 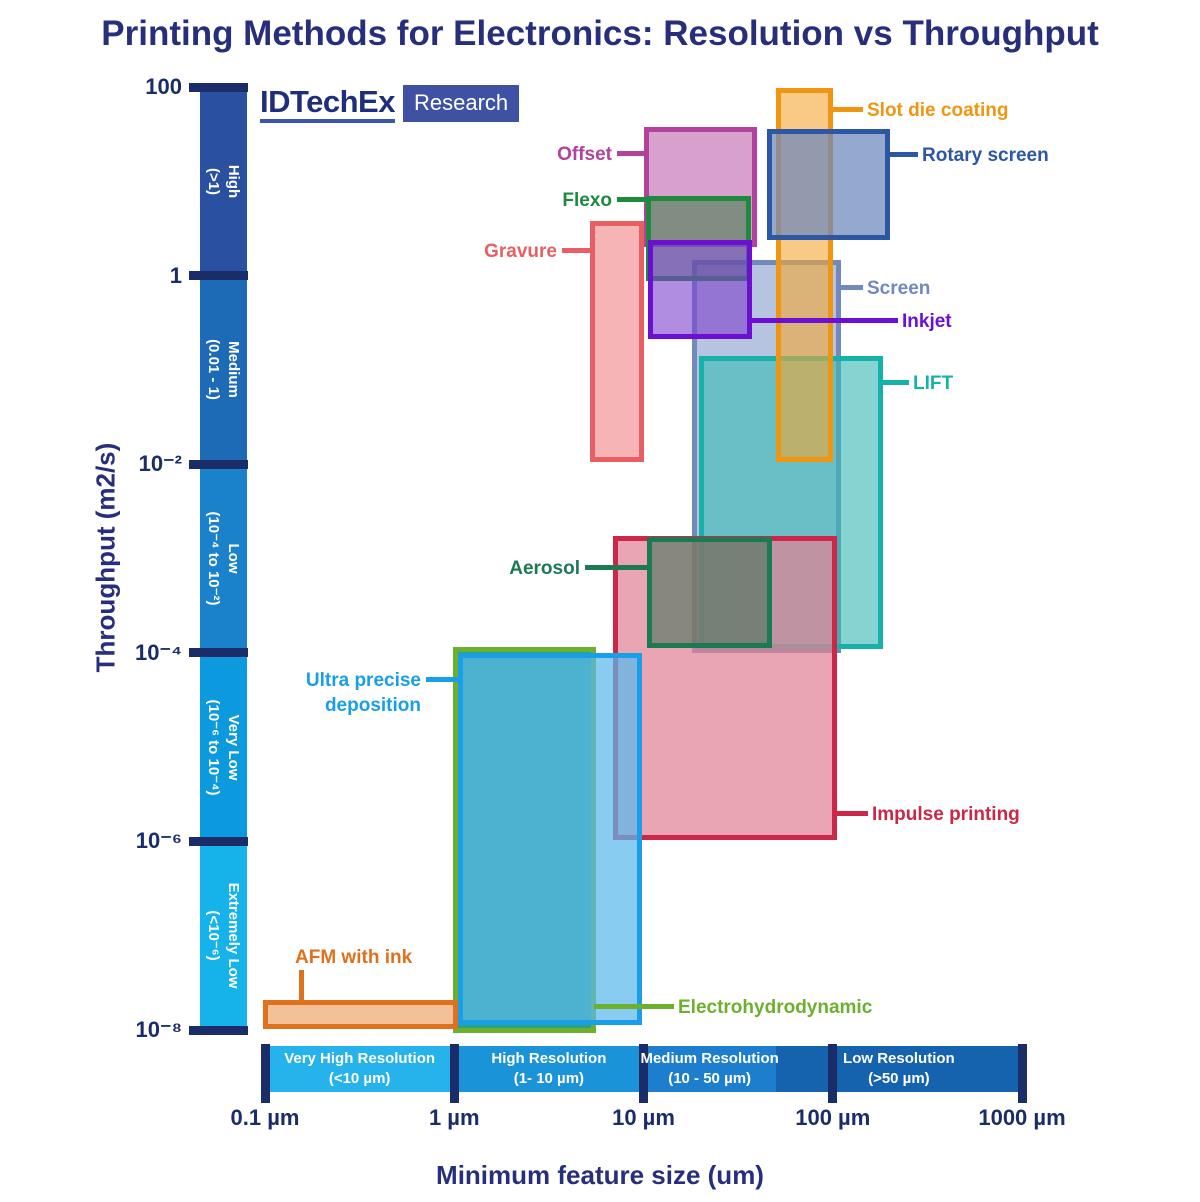 I want to click on y-band-label-low: Low (10⁻⁴ to 10⁻²), so click(x=224, y=558).